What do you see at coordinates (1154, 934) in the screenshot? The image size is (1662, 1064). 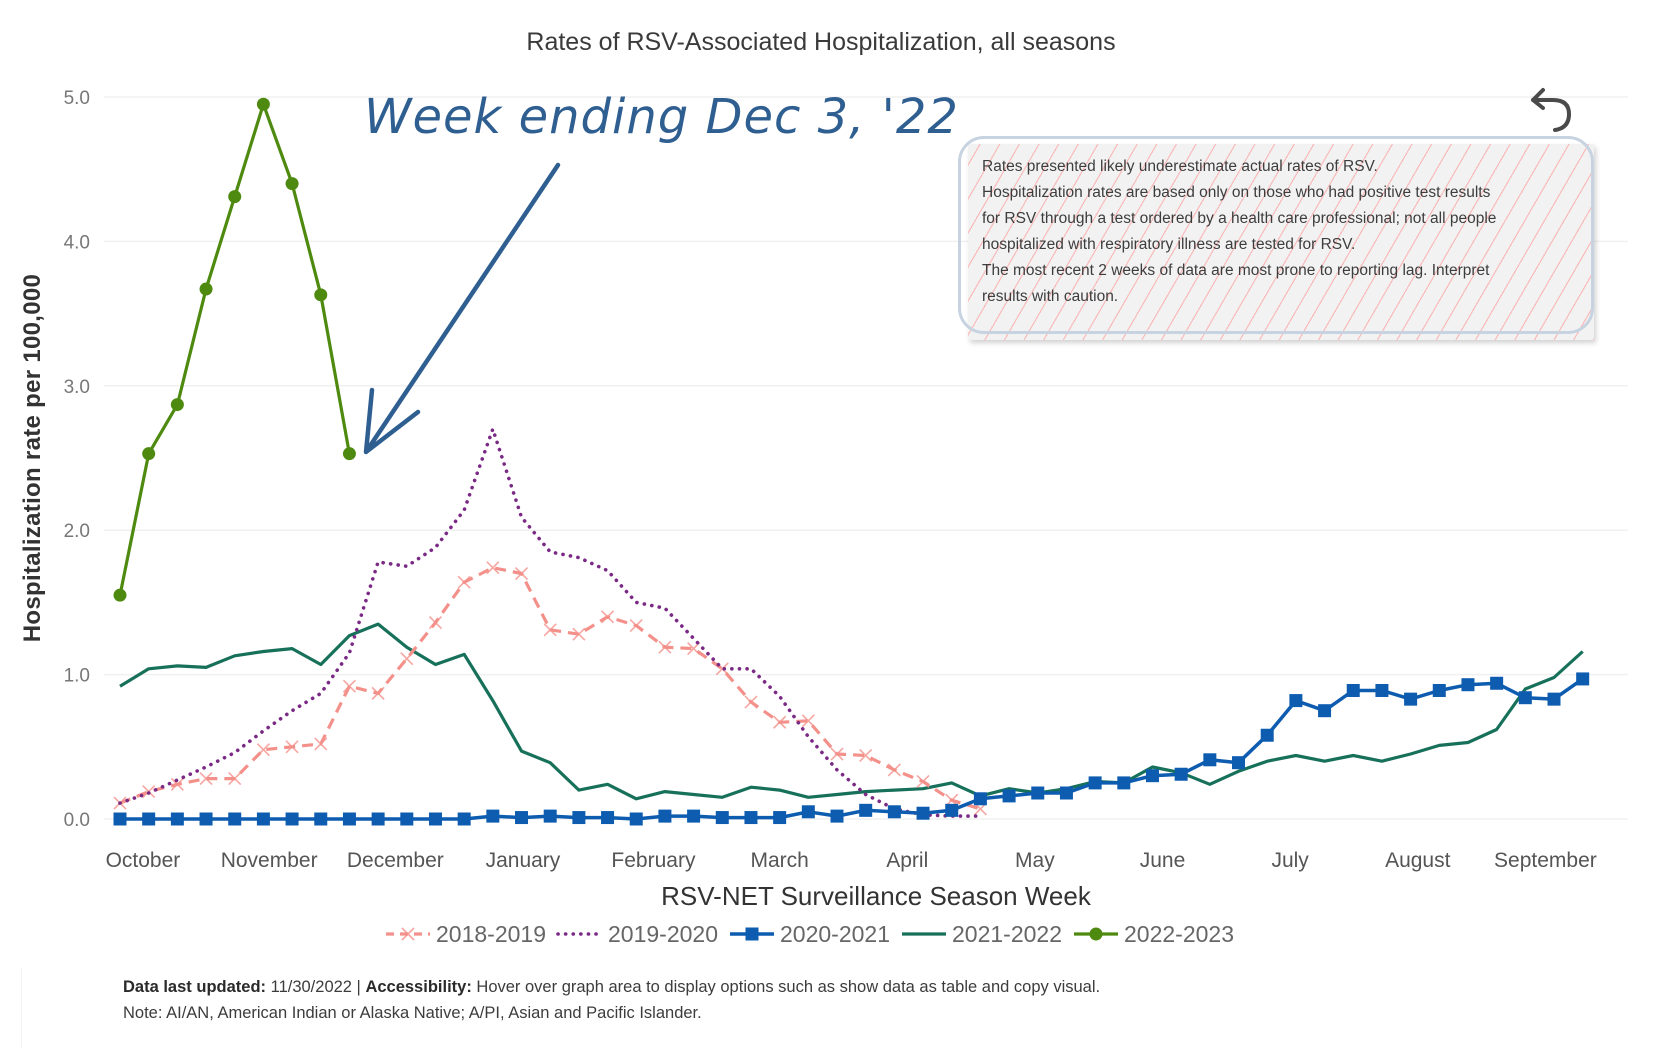 I see `legend-item-2022-2023: 2022-2023` at bounding box center [1154, 934].